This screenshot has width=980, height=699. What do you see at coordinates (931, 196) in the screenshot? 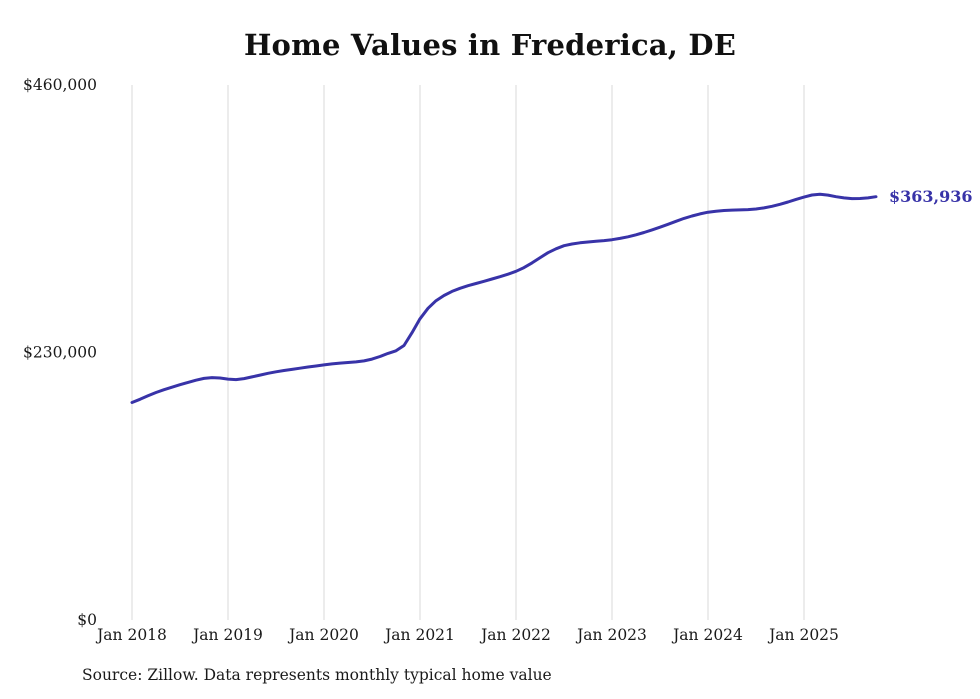
I see `current-value-label: $363,936` at bounding box center [931, 196].